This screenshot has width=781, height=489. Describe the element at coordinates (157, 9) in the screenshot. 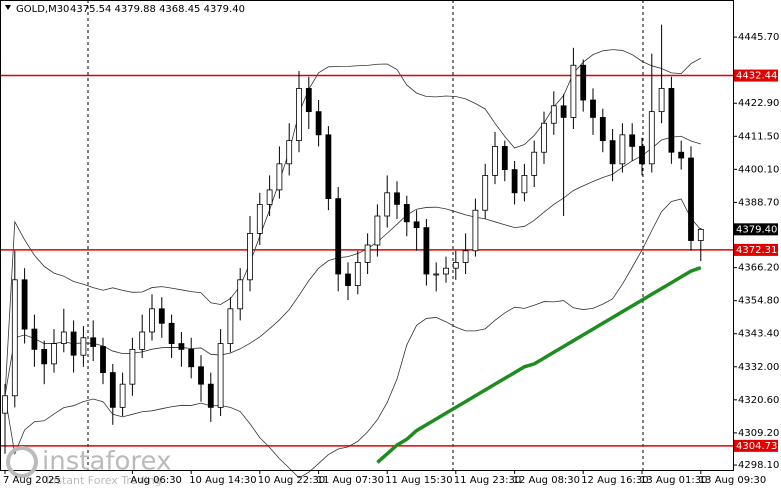

I see `ohlc-readout: 4375.54 4379.88 4368.45 4379.40` at that location.